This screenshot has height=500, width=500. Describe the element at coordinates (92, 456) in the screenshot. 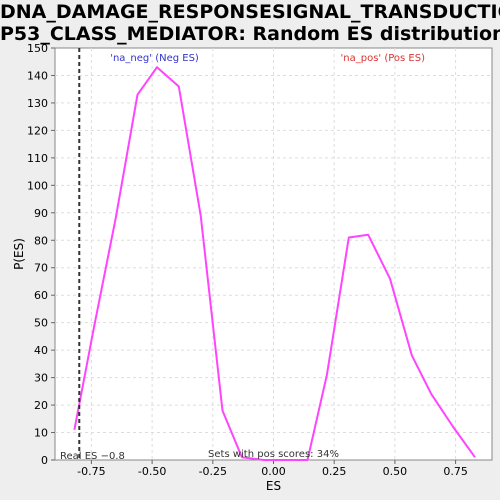

I see `real-es-label: Real ES −0.8` at that location.